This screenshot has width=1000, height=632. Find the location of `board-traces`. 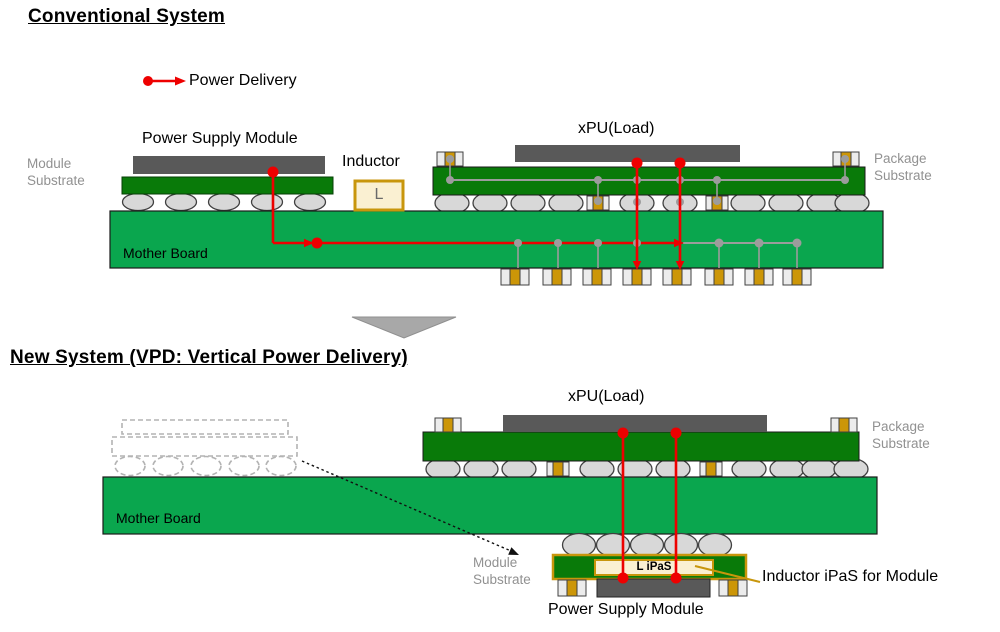

board-traces is located at coordinates (659, 253).